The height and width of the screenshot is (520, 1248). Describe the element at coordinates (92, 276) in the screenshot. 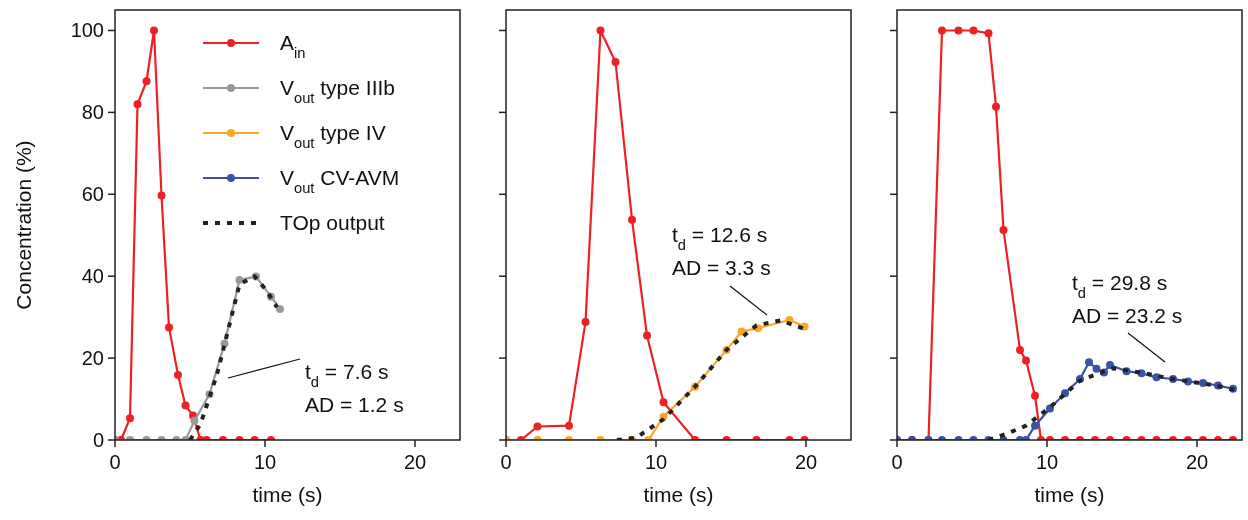

I see `y-tick-label: 40` at that location.